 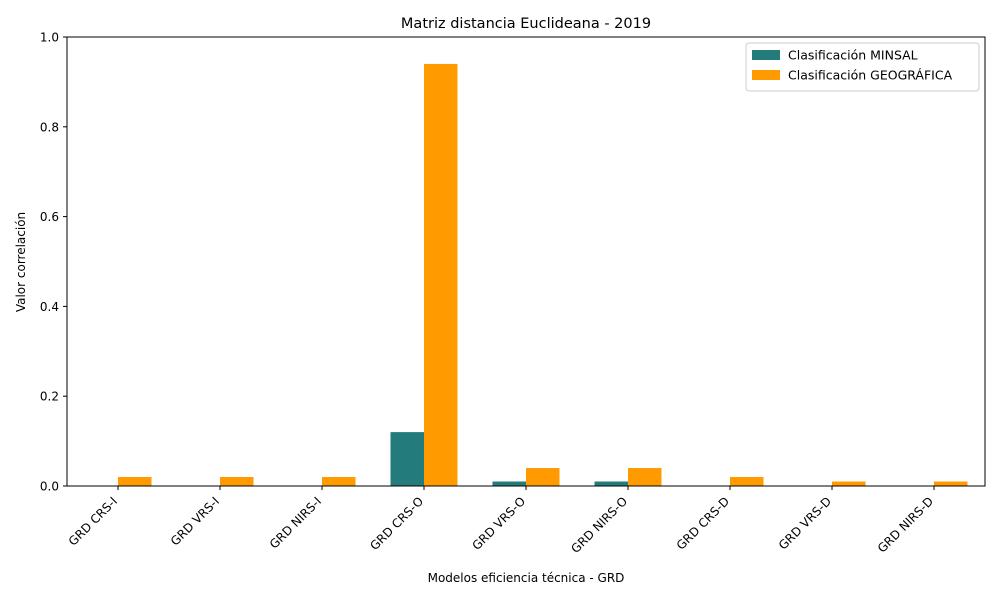 What do you see at coordinates (49, 217) in the screenshot?
I see `y-tick-label: 0.6` at bounding box center [49, 217].